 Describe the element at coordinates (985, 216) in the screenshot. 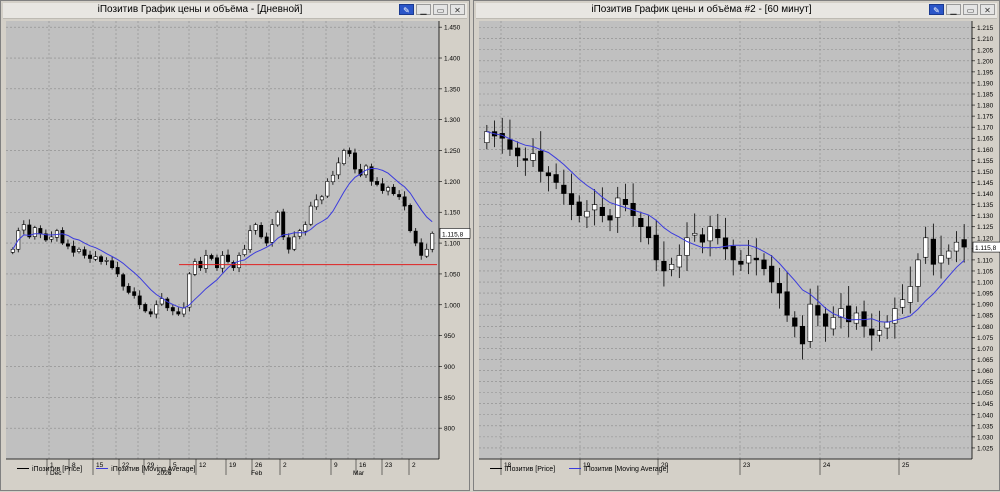

I see `y-tick-label: 1.130` at that location.